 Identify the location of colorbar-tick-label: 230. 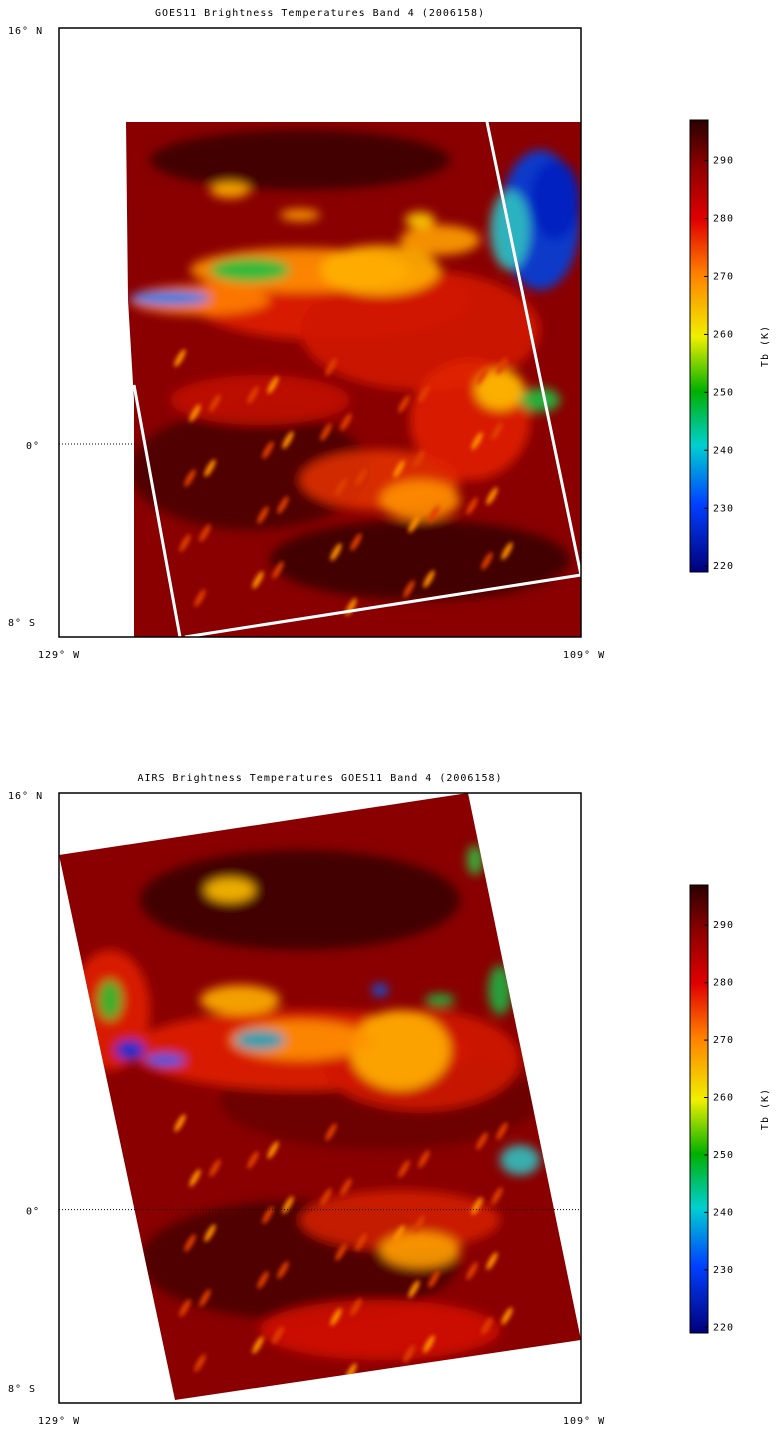
(723, 1270).